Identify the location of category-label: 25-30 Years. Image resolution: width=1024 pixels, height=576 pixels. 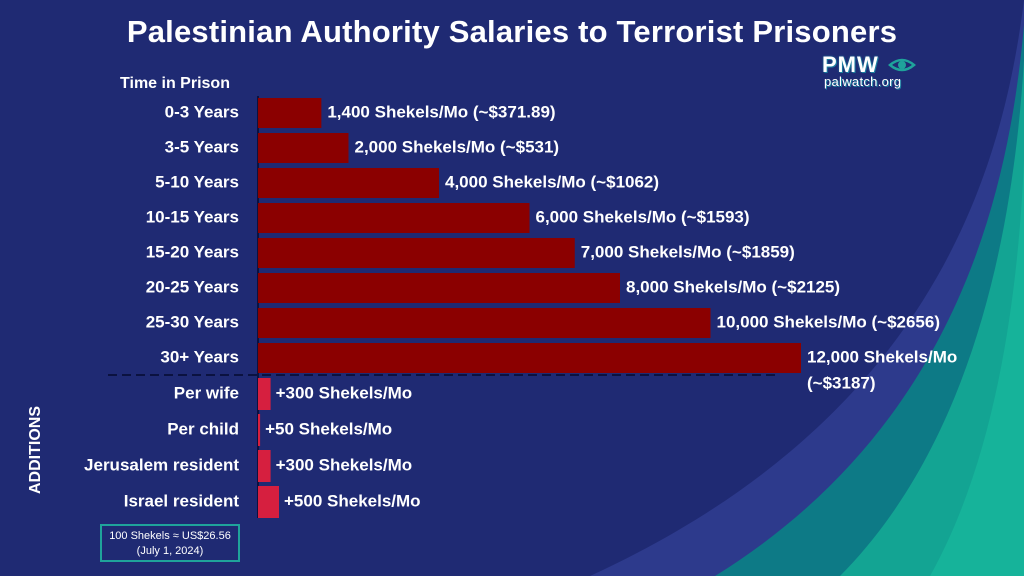
(192, 321).